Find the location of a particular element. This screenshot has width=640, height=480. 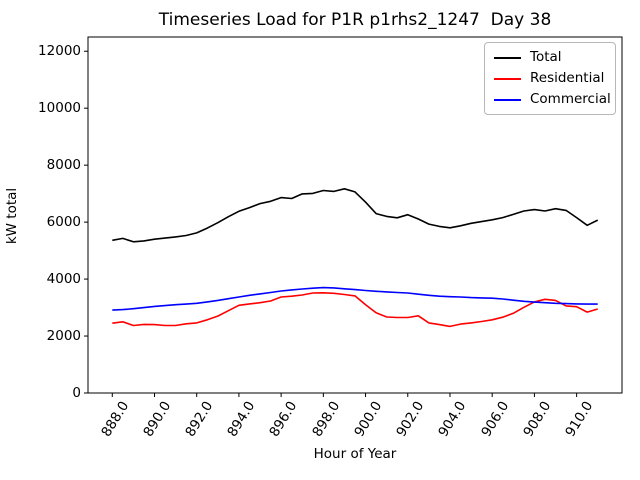

legend-item-total: Total is located at coordinates (550, 57).